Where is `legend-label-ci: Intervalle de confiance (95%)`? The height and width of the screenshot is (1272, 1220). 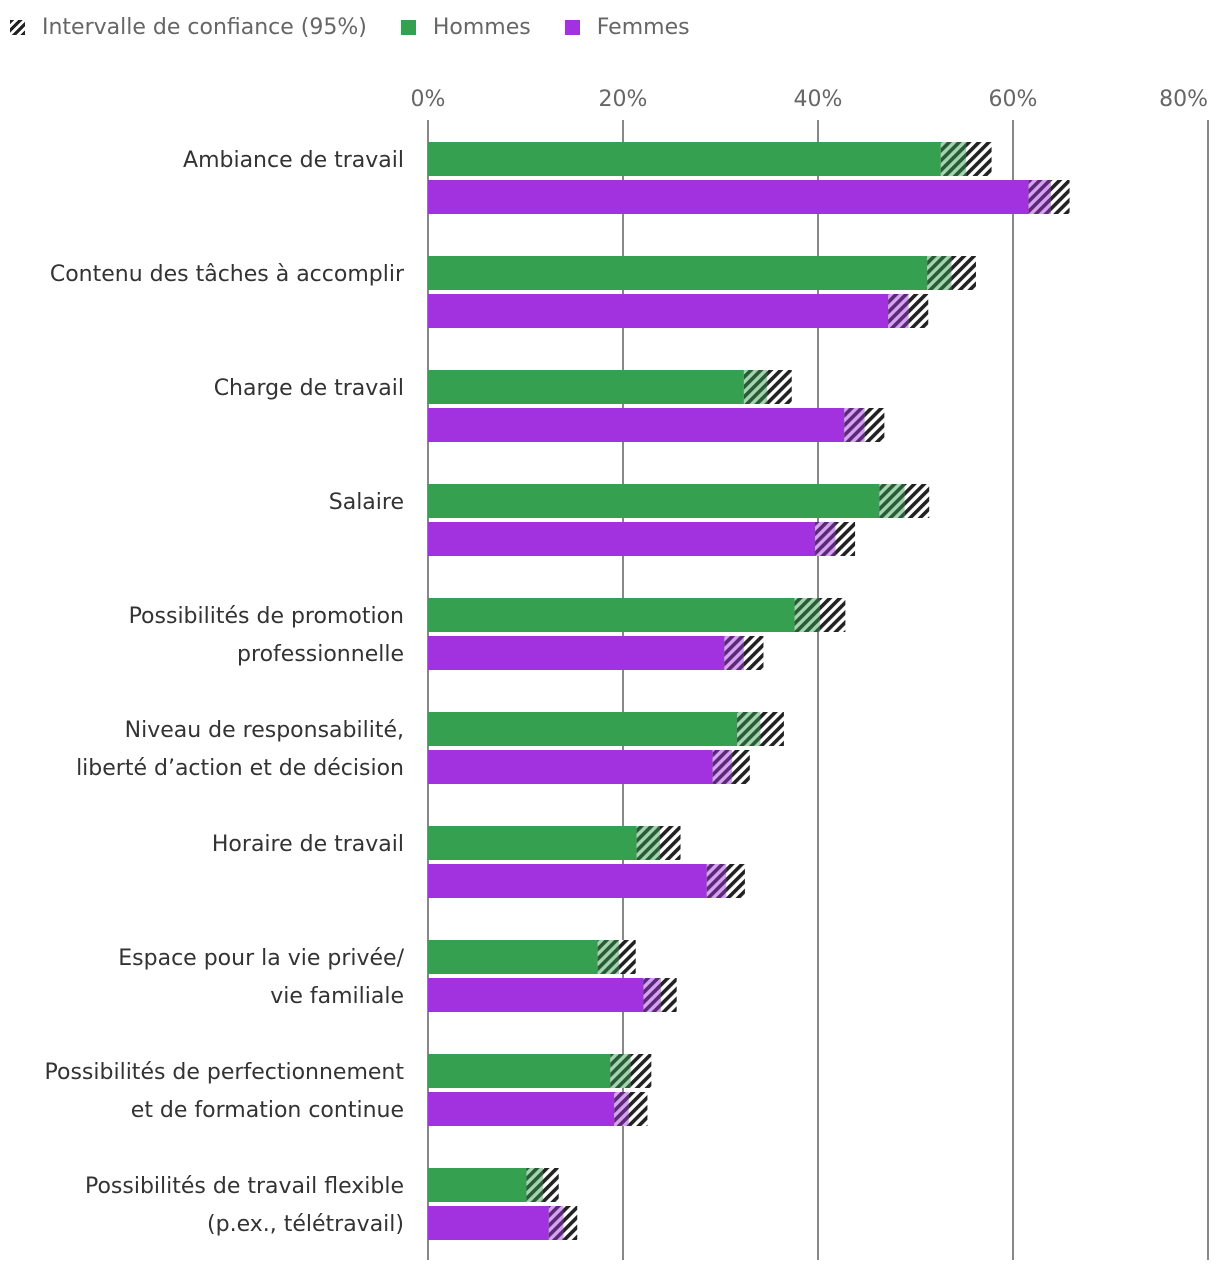
legend-label-ci: Intervalle de confiance (95%) is located at coordinates (204, 27).